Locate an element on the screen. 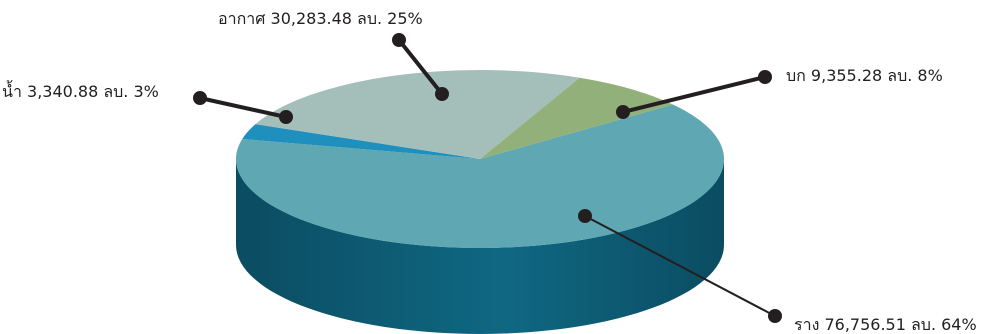 The image size is (987, 334). leader-dot-rail-inner is located at coordinates (585, 216).